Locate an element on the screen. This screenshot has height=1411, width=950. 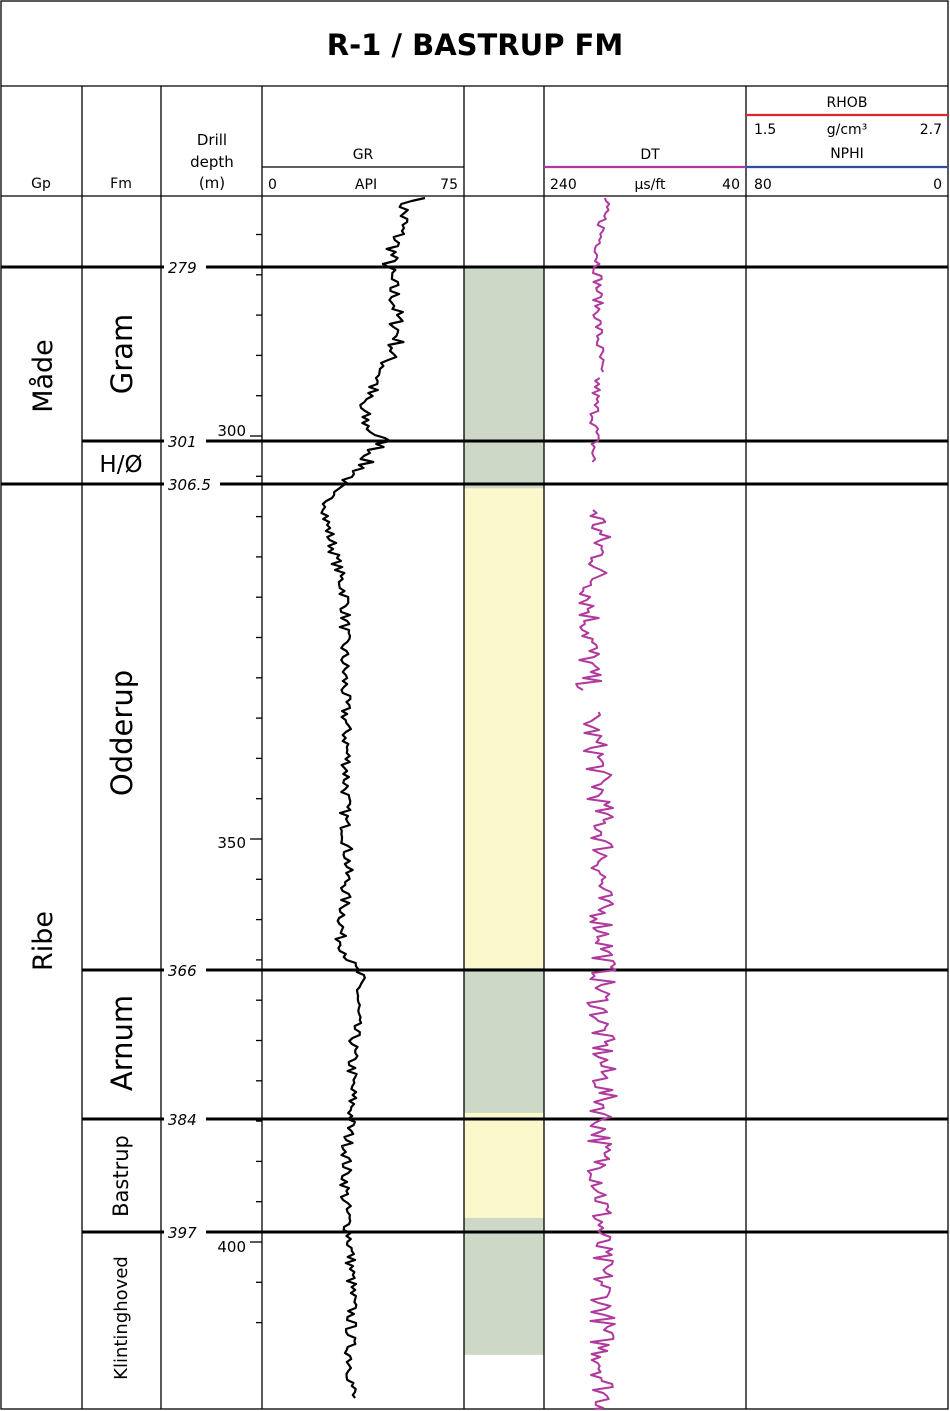
gr-scale-max: 75 is located at coordinates (449, 185).